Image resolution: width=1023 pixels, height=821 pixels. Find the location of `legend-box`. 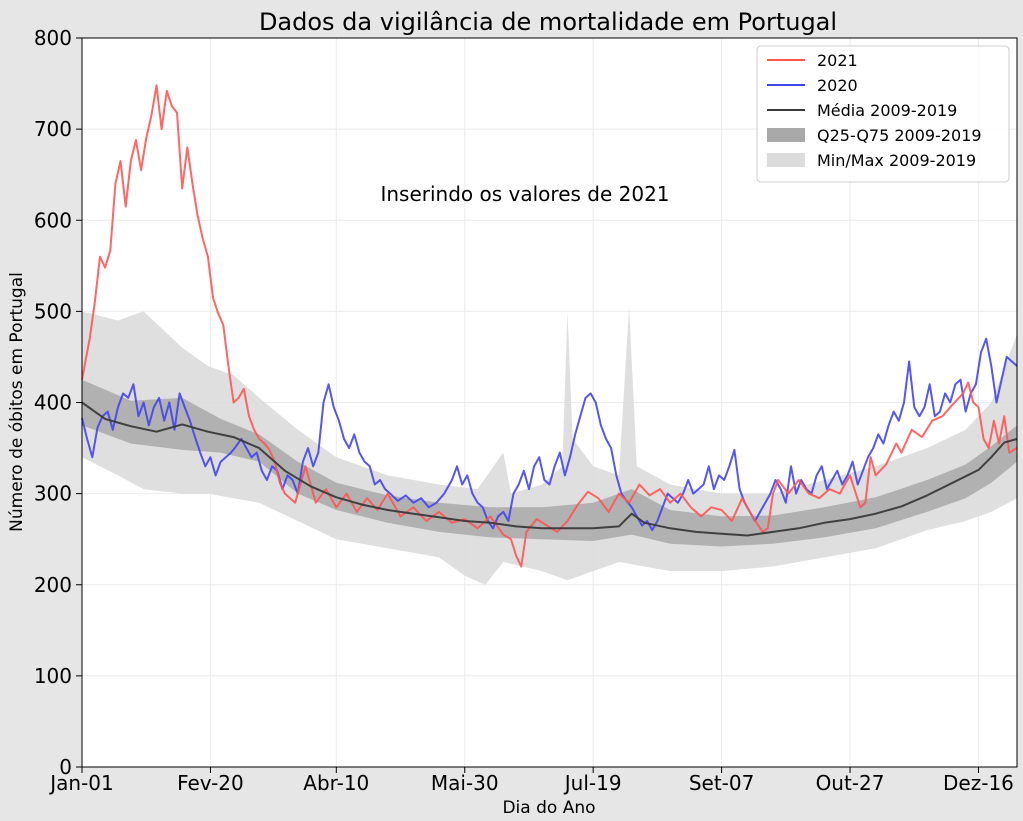

legend-box is located at coordinates (883, 114).